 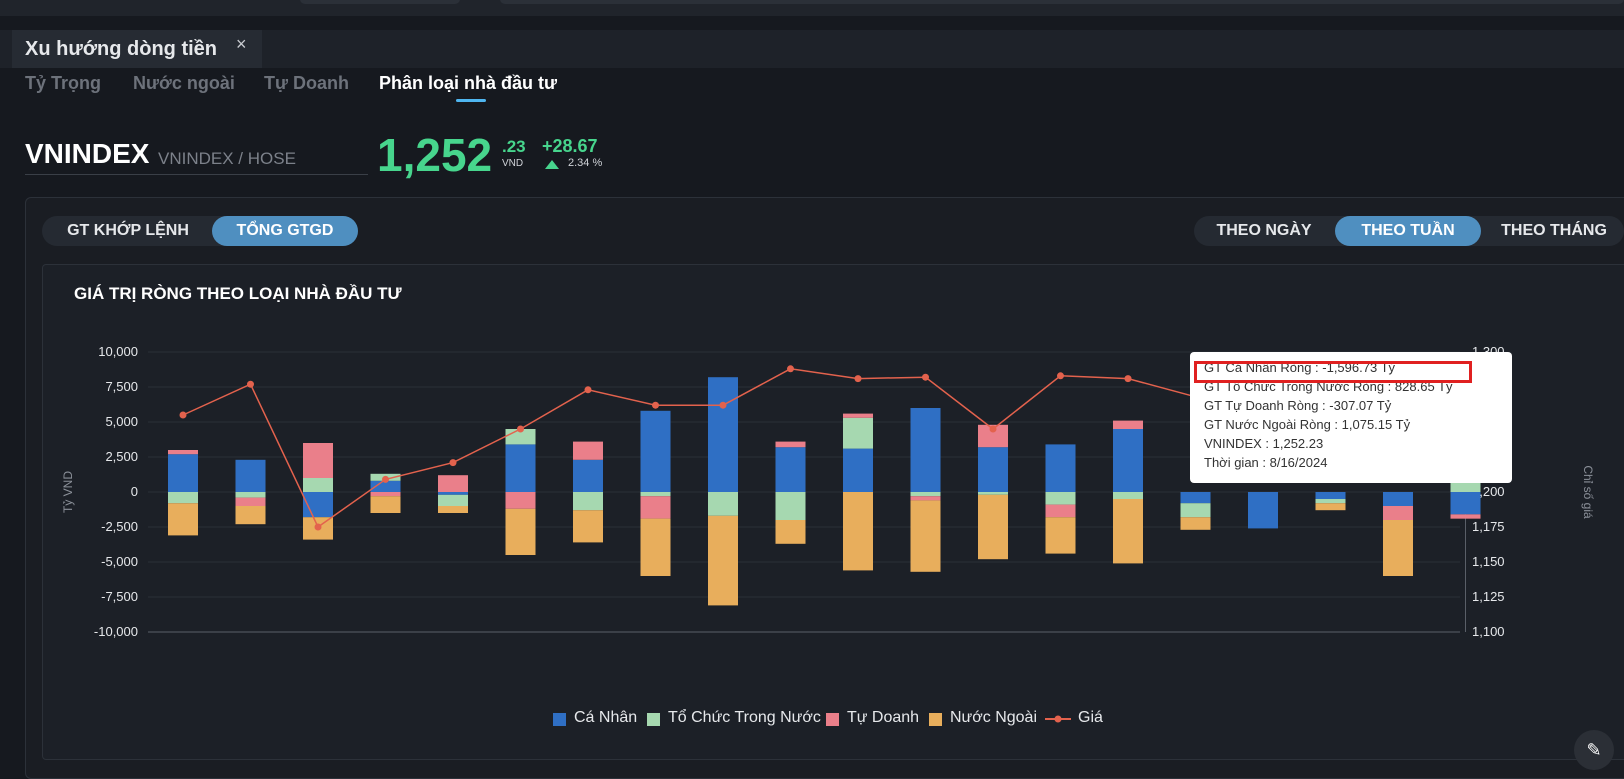 I want to click on tab-title: Xu hướng dòng tiền, so click(x=121, y=49).